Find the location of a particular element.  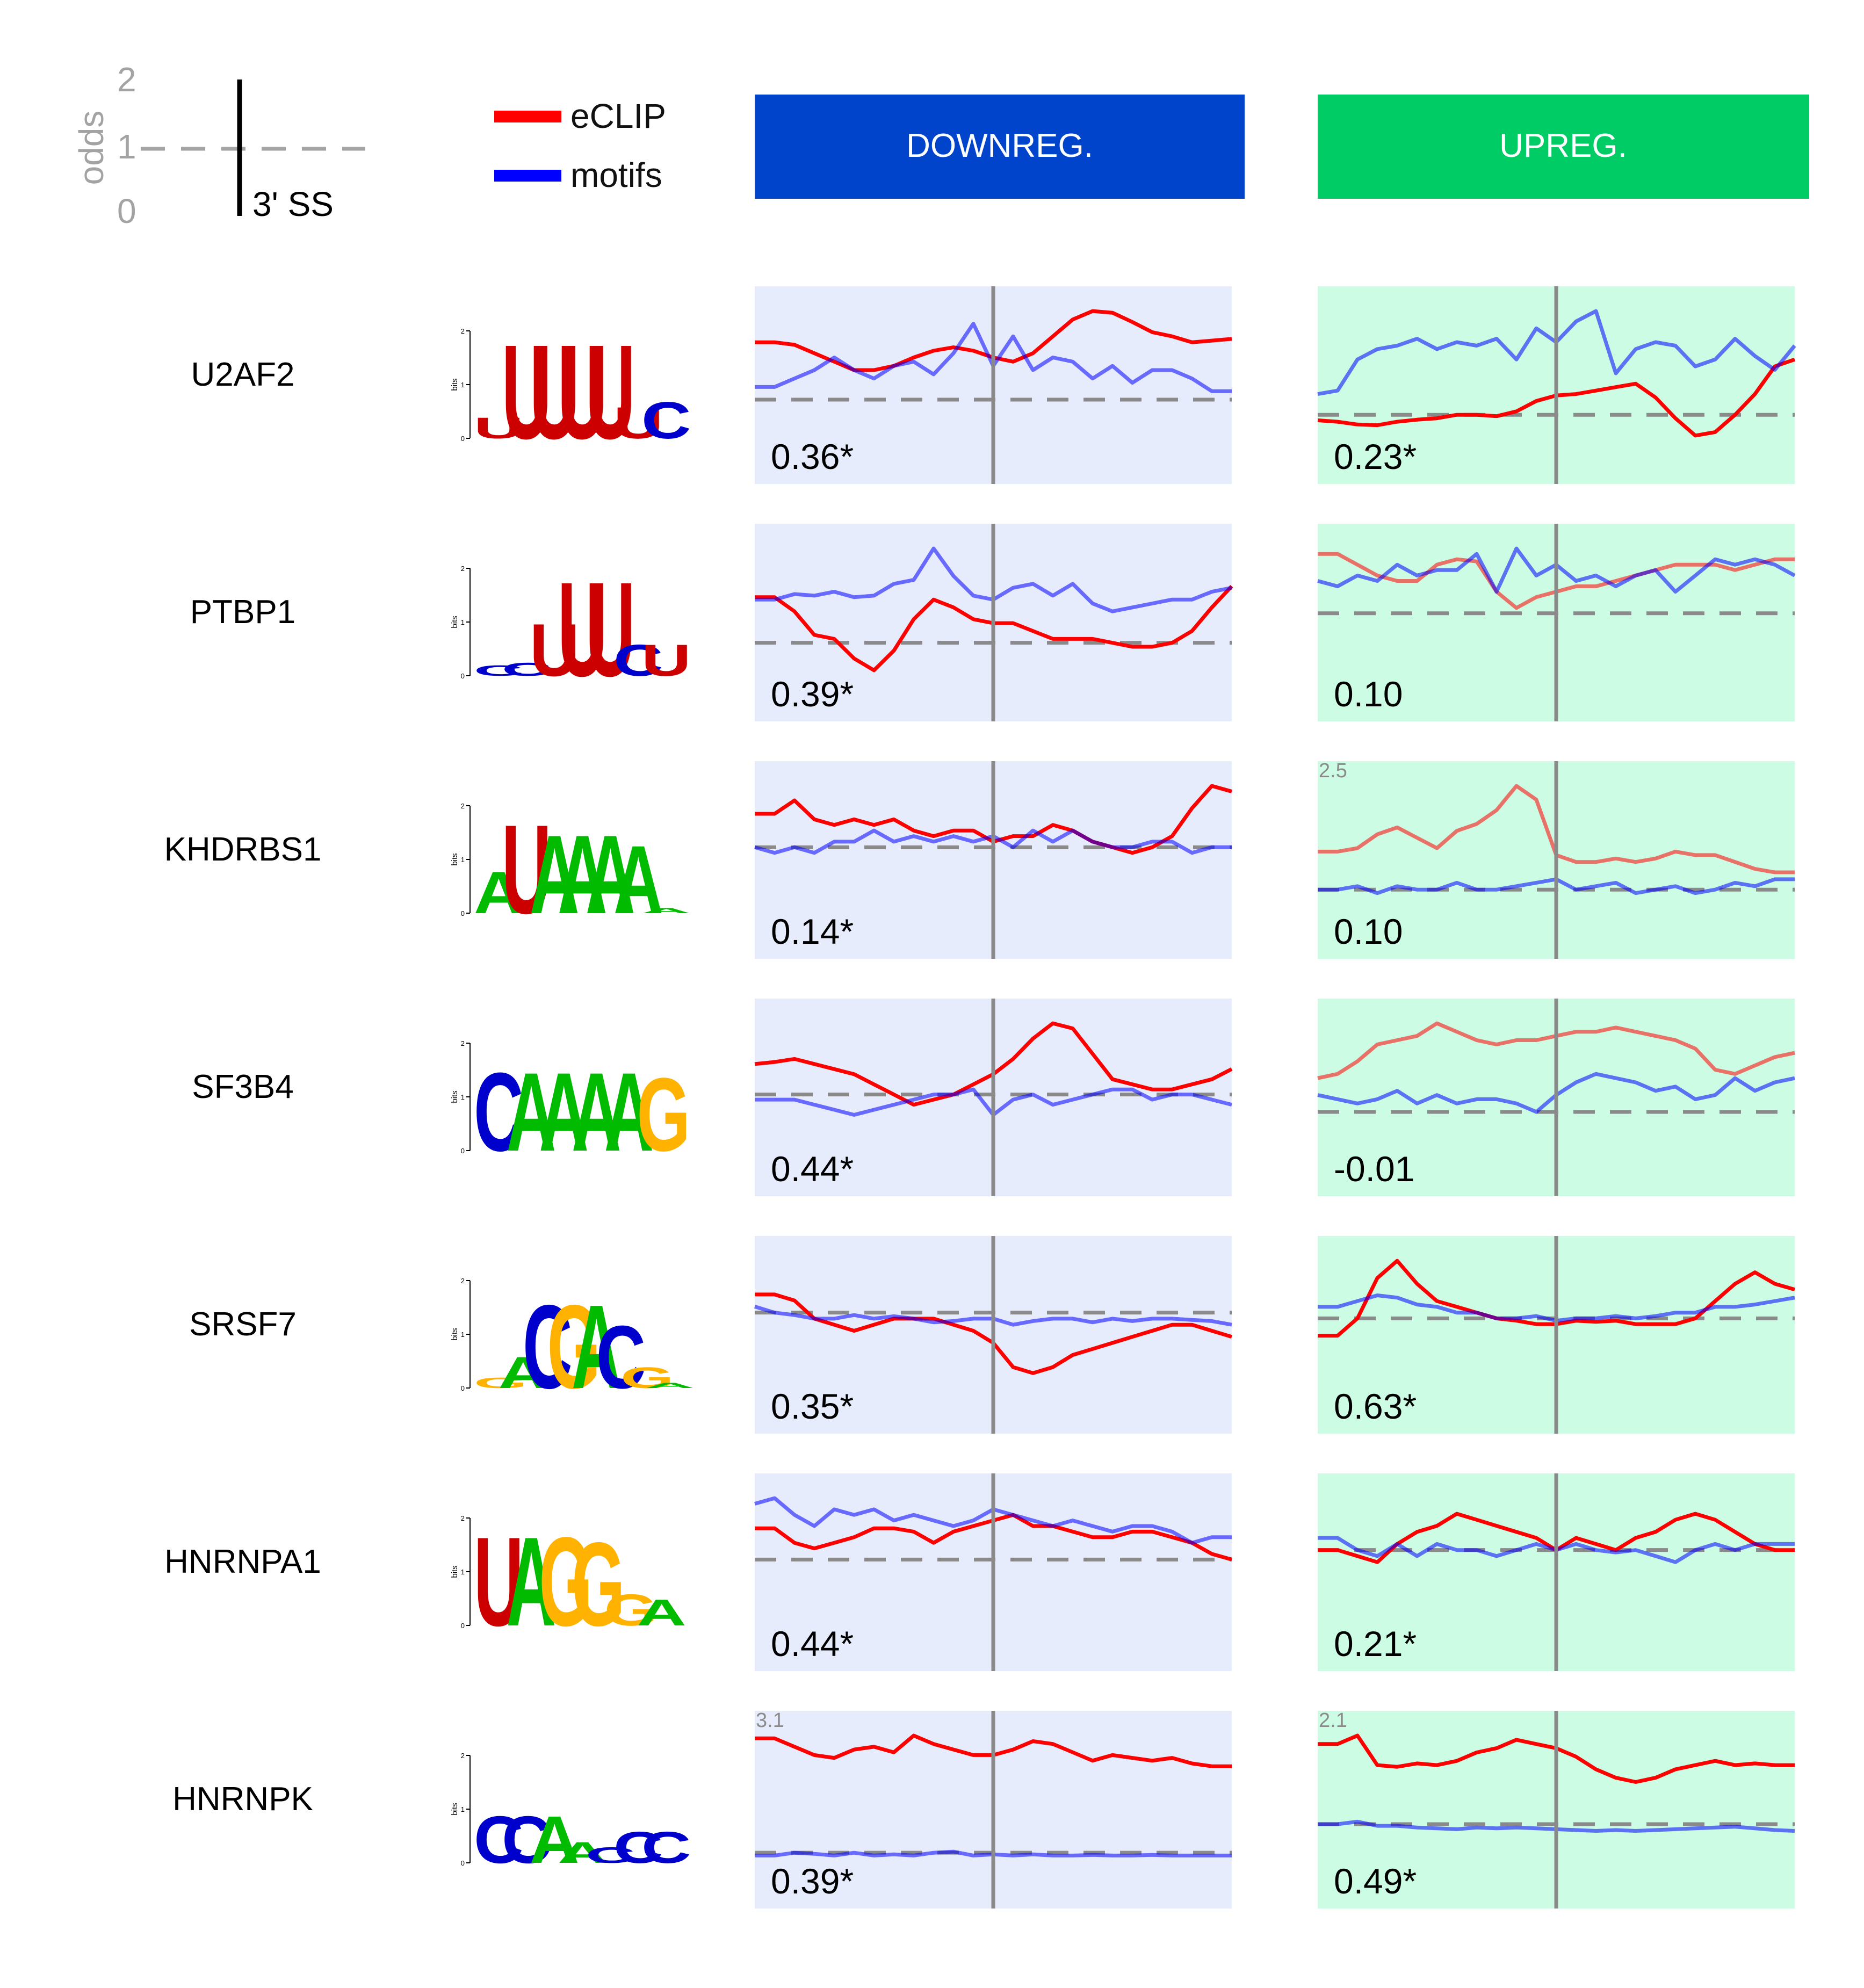

rbp-name-hnrnpa1: HNRNPA1 is located at coordinates (242, 1561).